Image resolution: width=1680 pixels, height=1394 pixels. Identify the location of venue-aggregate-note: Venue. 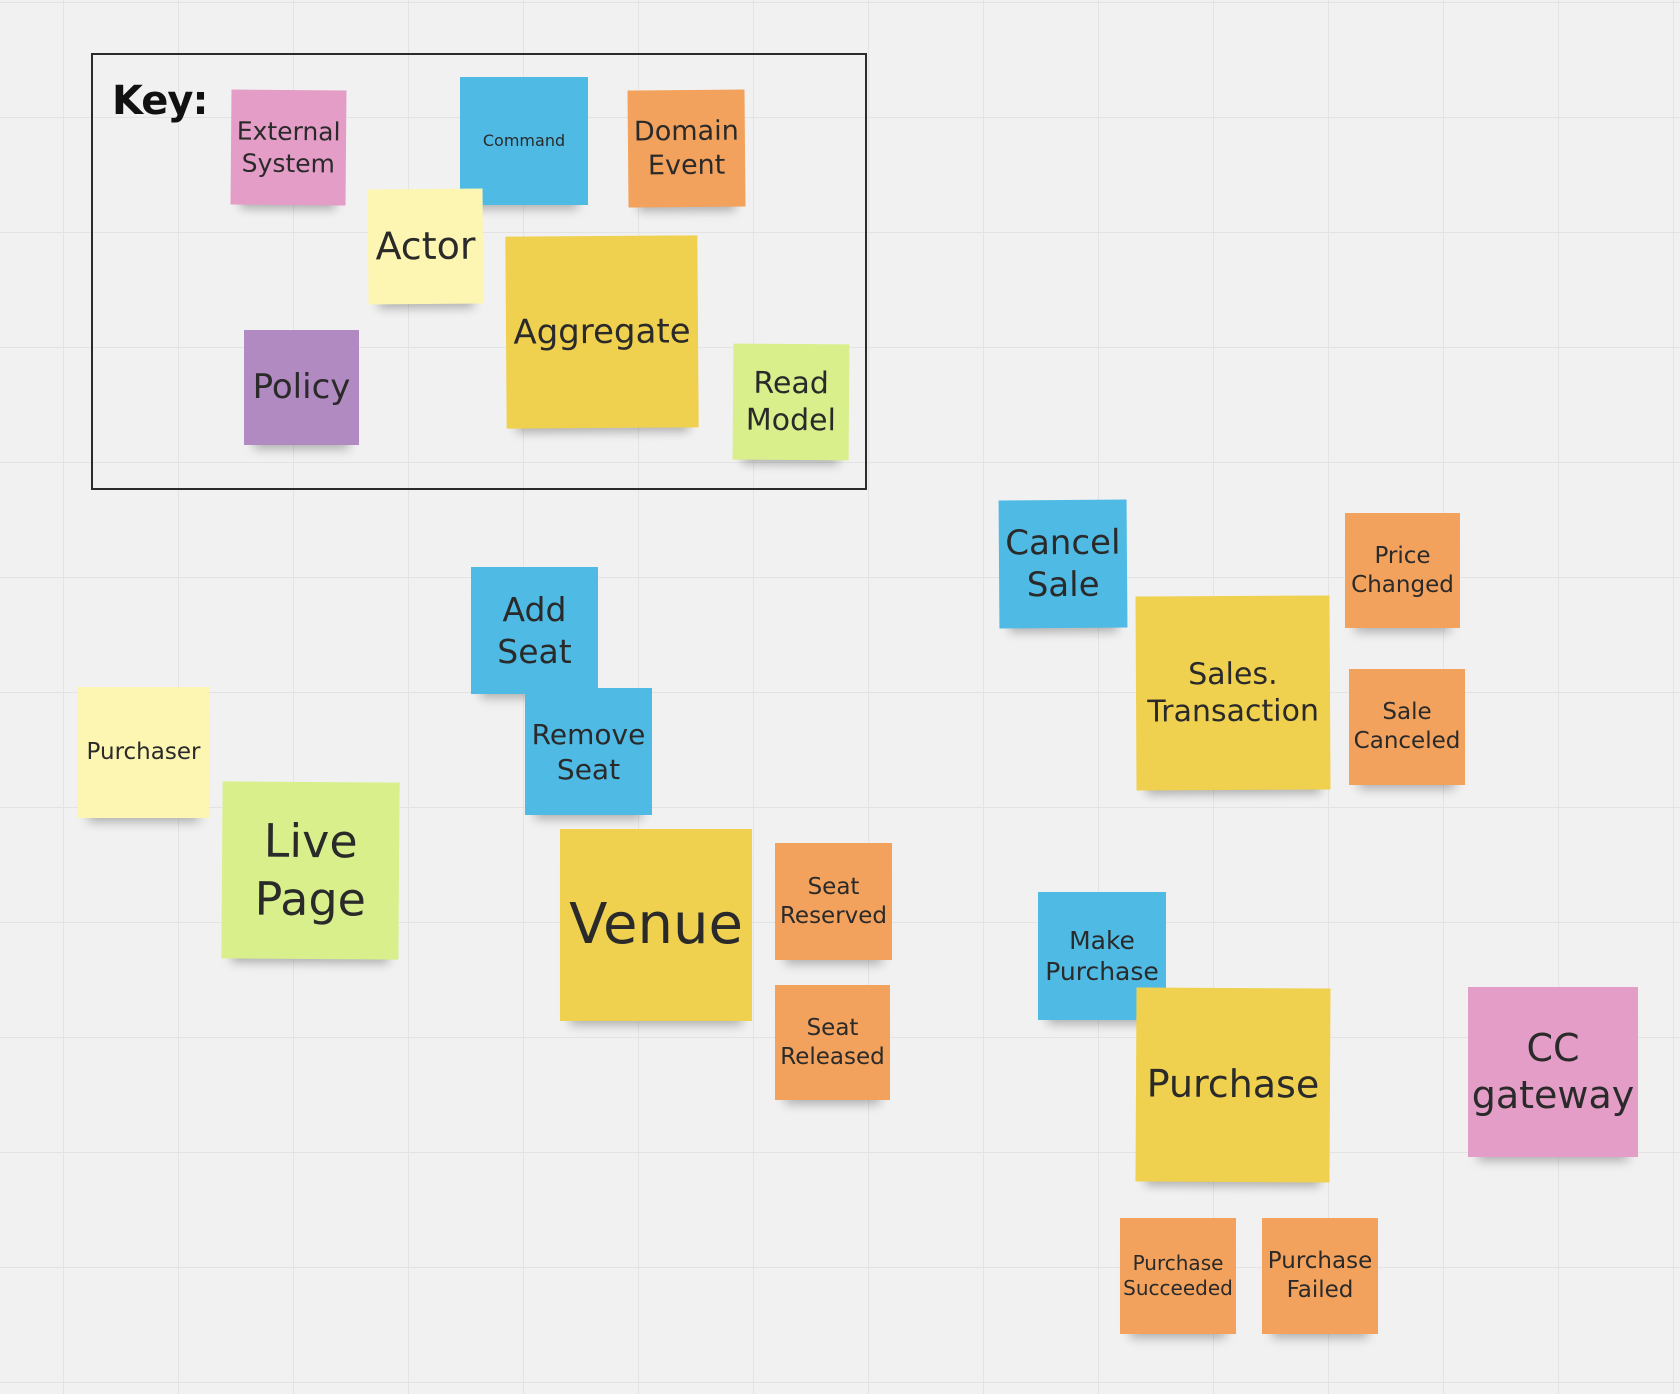
(656, 925).